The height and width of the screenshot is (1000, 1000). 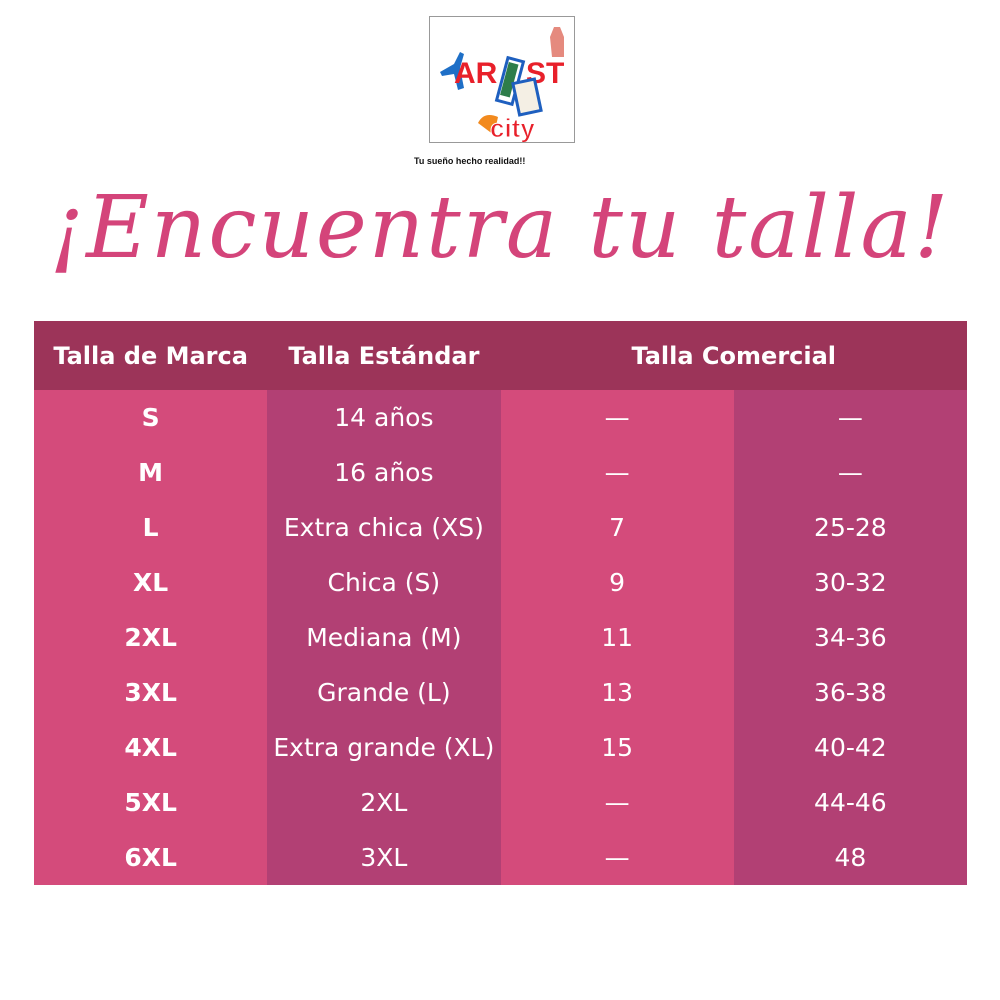 What do you see at coordinates (850, 857) in the screenshot?
I see `cell-talla-comercial-range: 48` at bounding box center [850, 857].